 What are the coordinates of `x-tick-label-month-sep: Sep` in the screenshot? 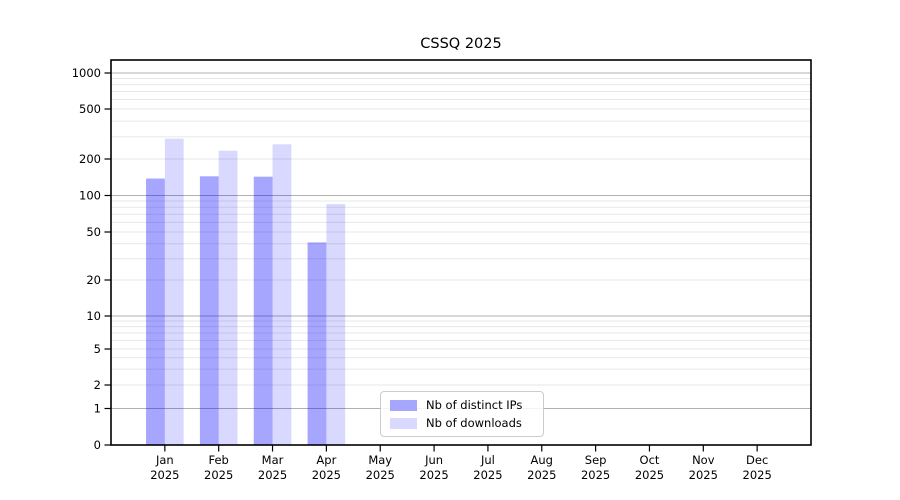 It's located at (596, 460).